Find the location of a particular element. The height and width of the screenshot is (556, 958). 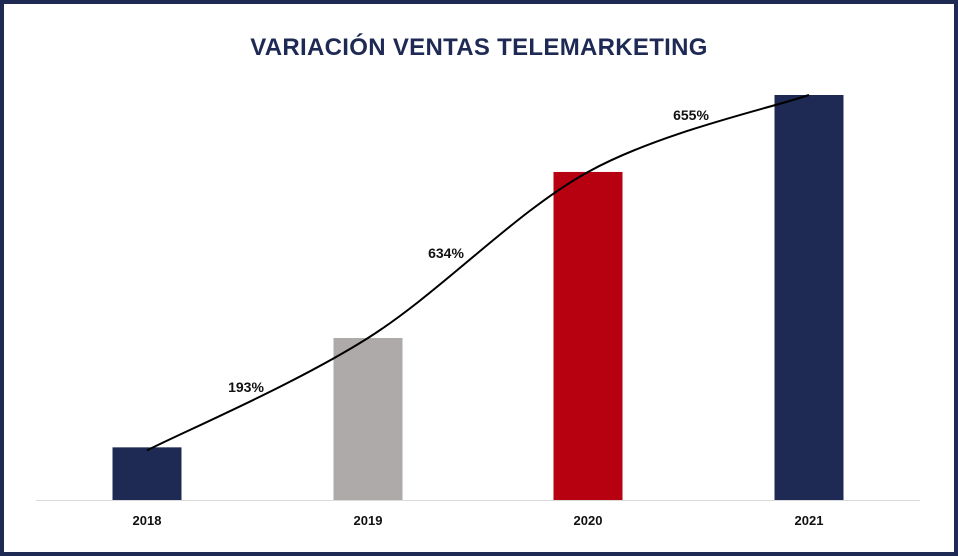

bar-2020 is located at coordinates (588, 335).